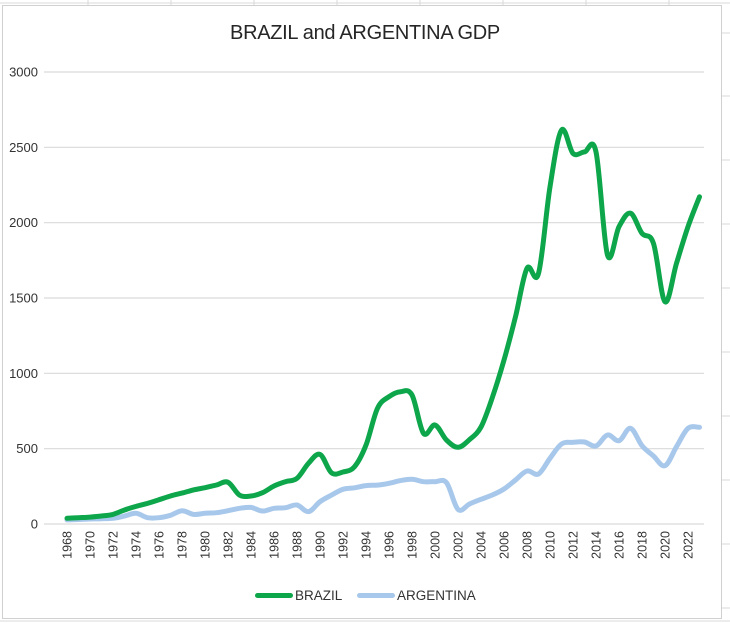 Image resolution: width=730 pixels, height=623 pixels. What do you see at coordinates (137, 545) in the screenshot?
I see `x-tick-label: 1974` at bounding box center [137, 545].